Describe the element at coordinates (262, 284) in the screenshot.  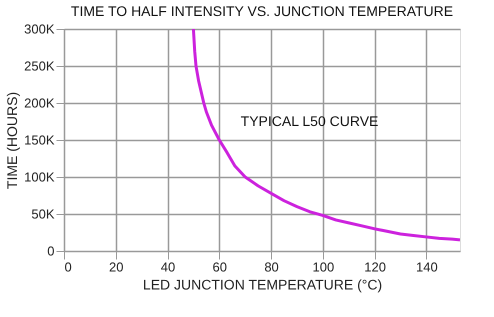
I see `x-axis-title: LED JUNCTION TEMPERATURE (°C)` at that location.